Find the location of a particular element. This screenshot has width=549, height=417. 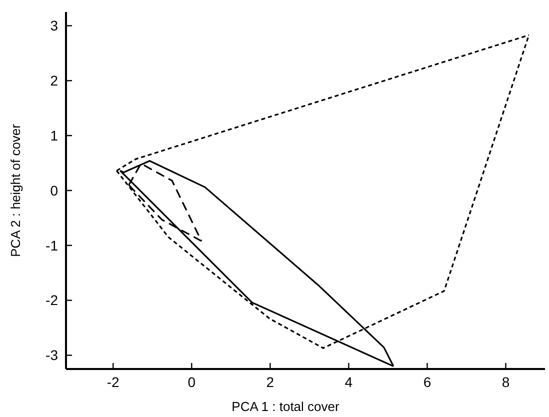

x-tick-label: 8 is located at coordinates (506, 382).